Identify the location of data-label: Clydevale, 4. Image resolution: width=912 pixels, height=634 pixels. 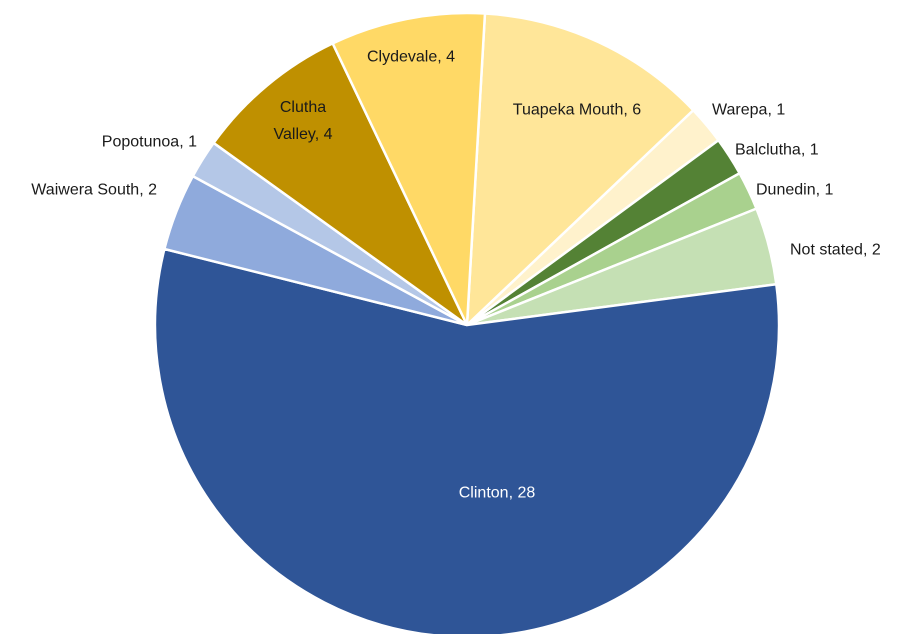
(411, 57).